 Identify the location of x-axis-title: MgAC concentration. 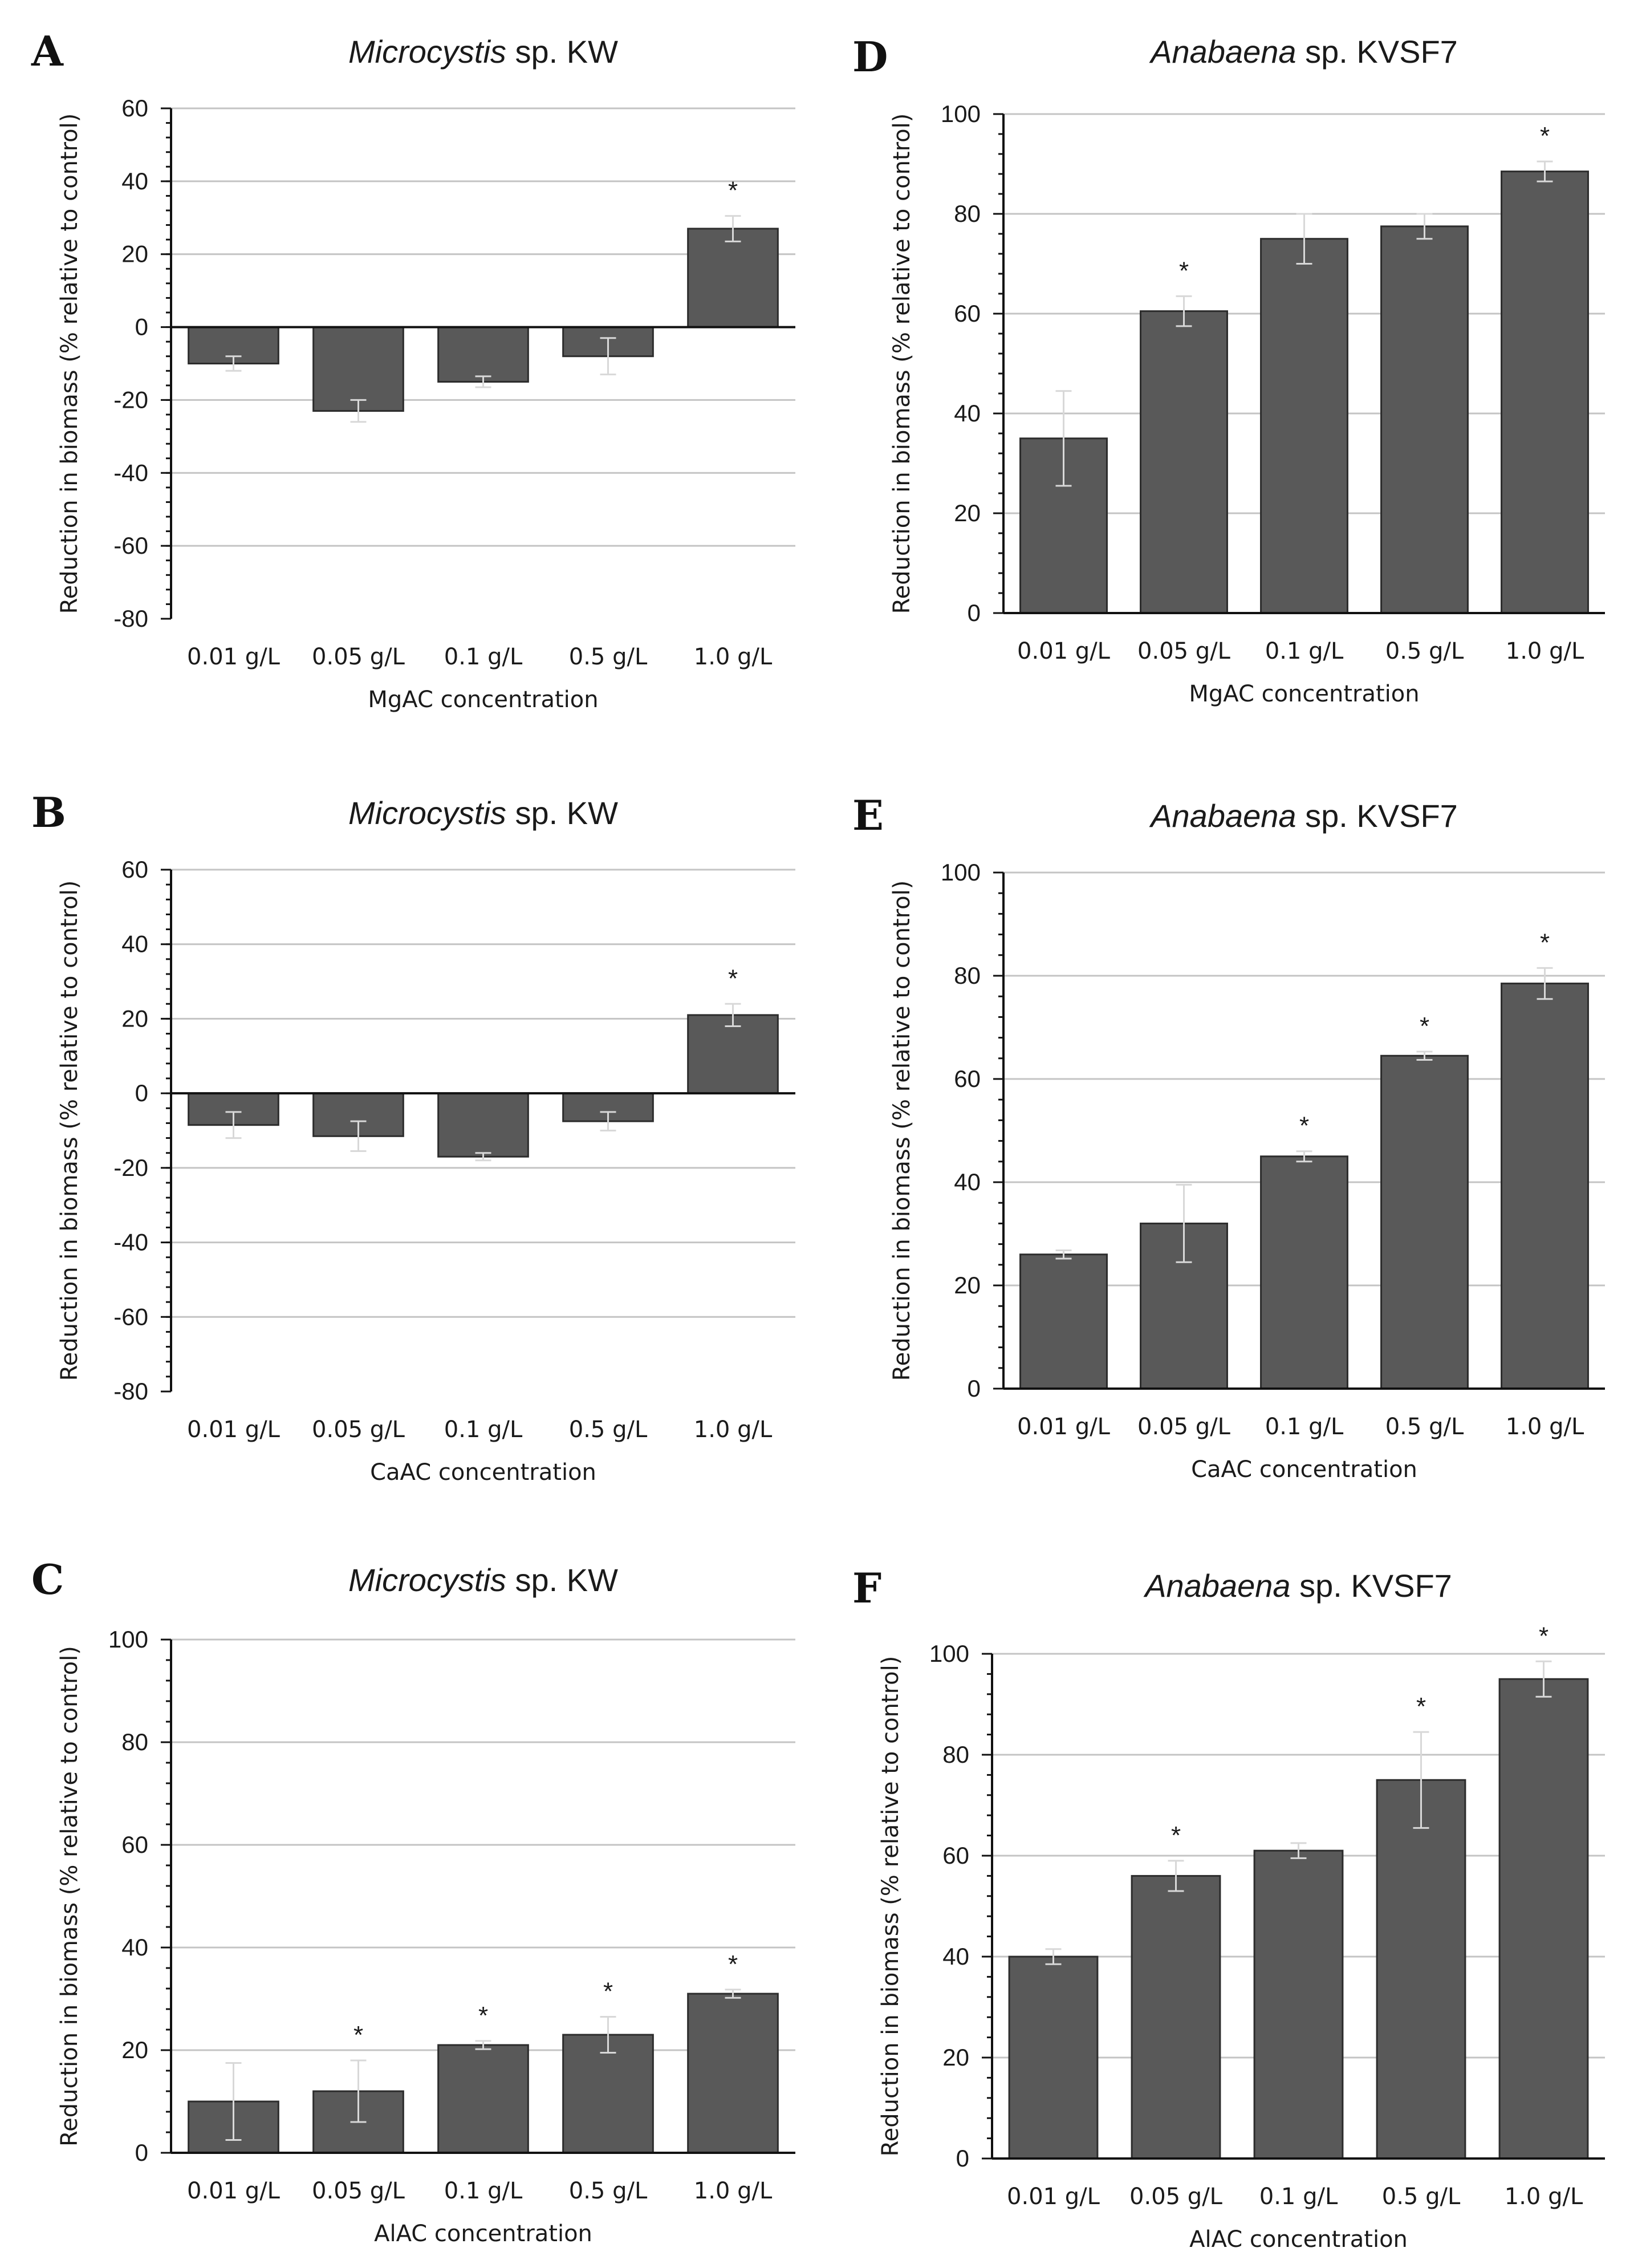
(1304, 694).